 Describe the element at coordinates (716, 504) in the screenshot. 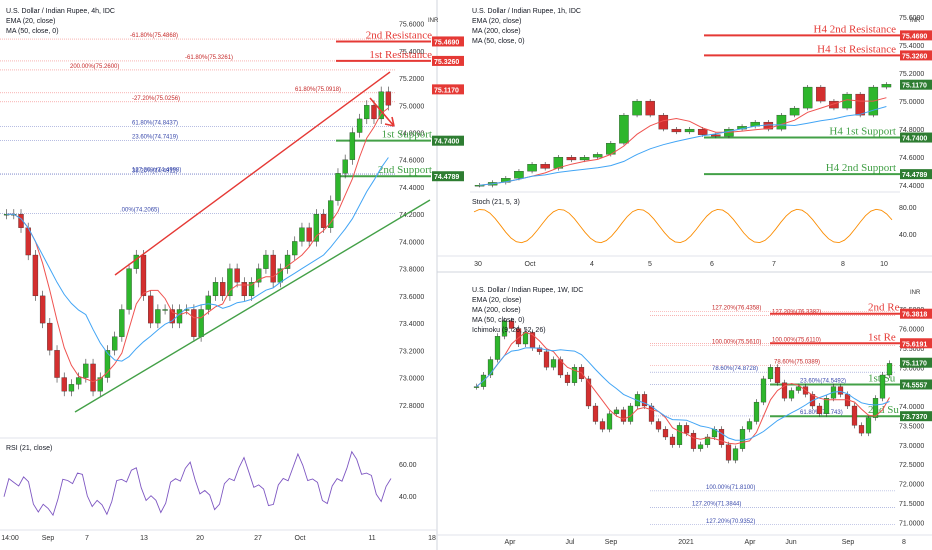

I see `fib-label: 127.20%(71.3844)` at that location.